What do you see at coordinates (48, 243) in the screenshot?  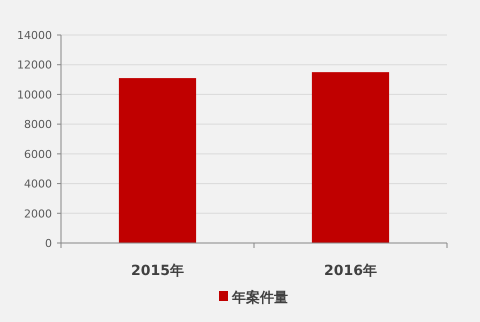 I see `y-tick-label: 0` at bounding box center [48, 243].